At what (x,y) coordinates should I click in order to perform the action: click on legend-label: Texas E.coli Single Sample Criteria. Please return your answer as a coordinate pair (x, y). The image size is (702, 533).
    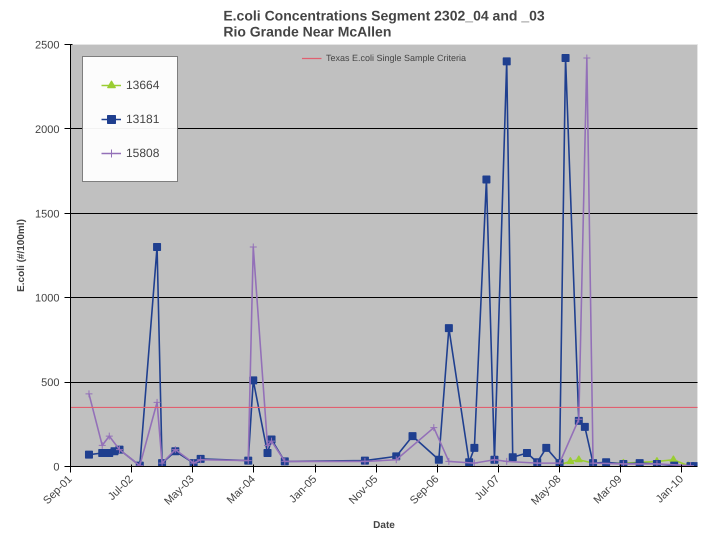
    Looking at the image, I should click on (396, 58).